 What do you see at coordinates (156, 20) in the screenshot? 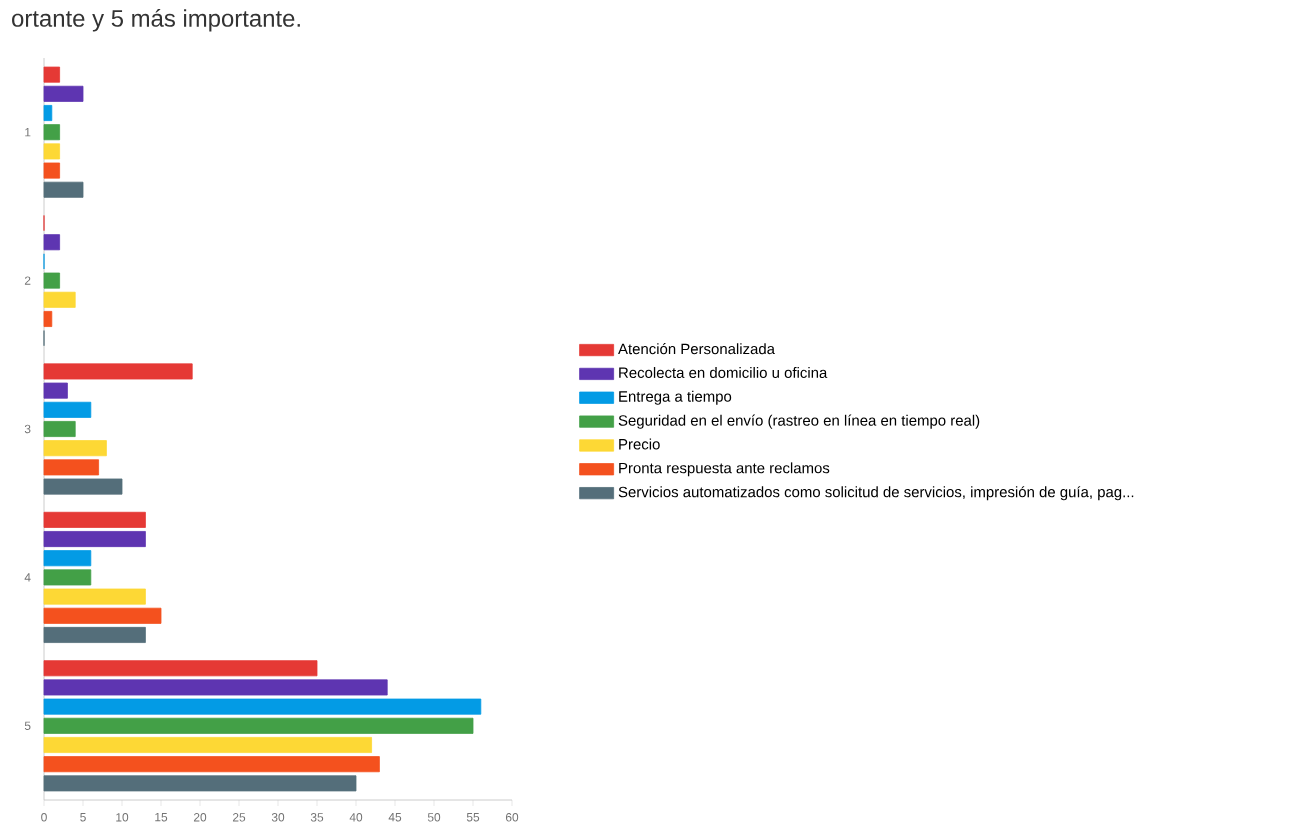
I see `chart-title: ortante y 5 más importante.` at bounding box center [156, 20].